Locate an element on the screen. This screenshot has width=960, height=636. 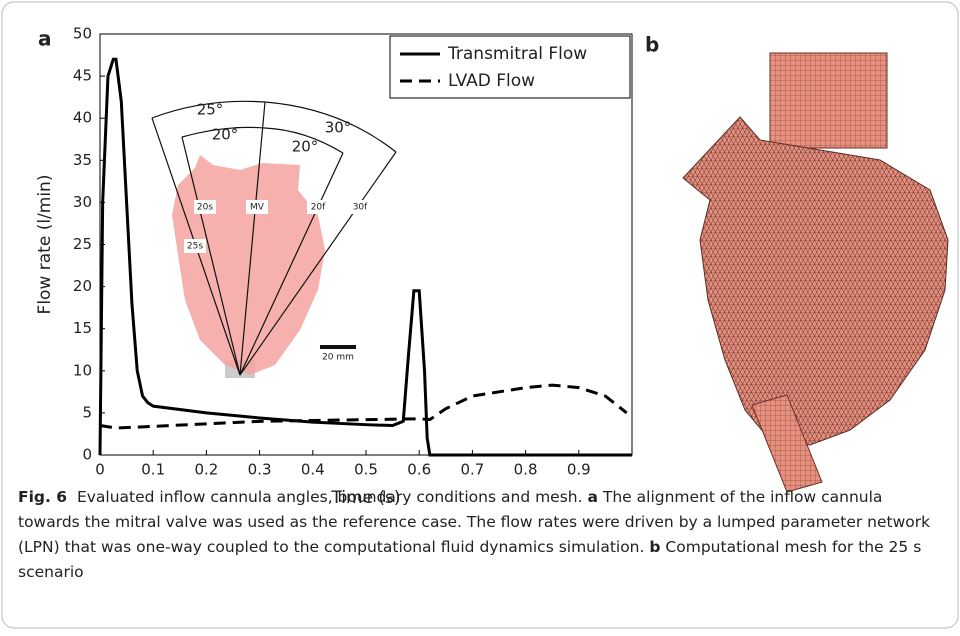
scale-label: 20 mm is located at coordinates (338, 358).